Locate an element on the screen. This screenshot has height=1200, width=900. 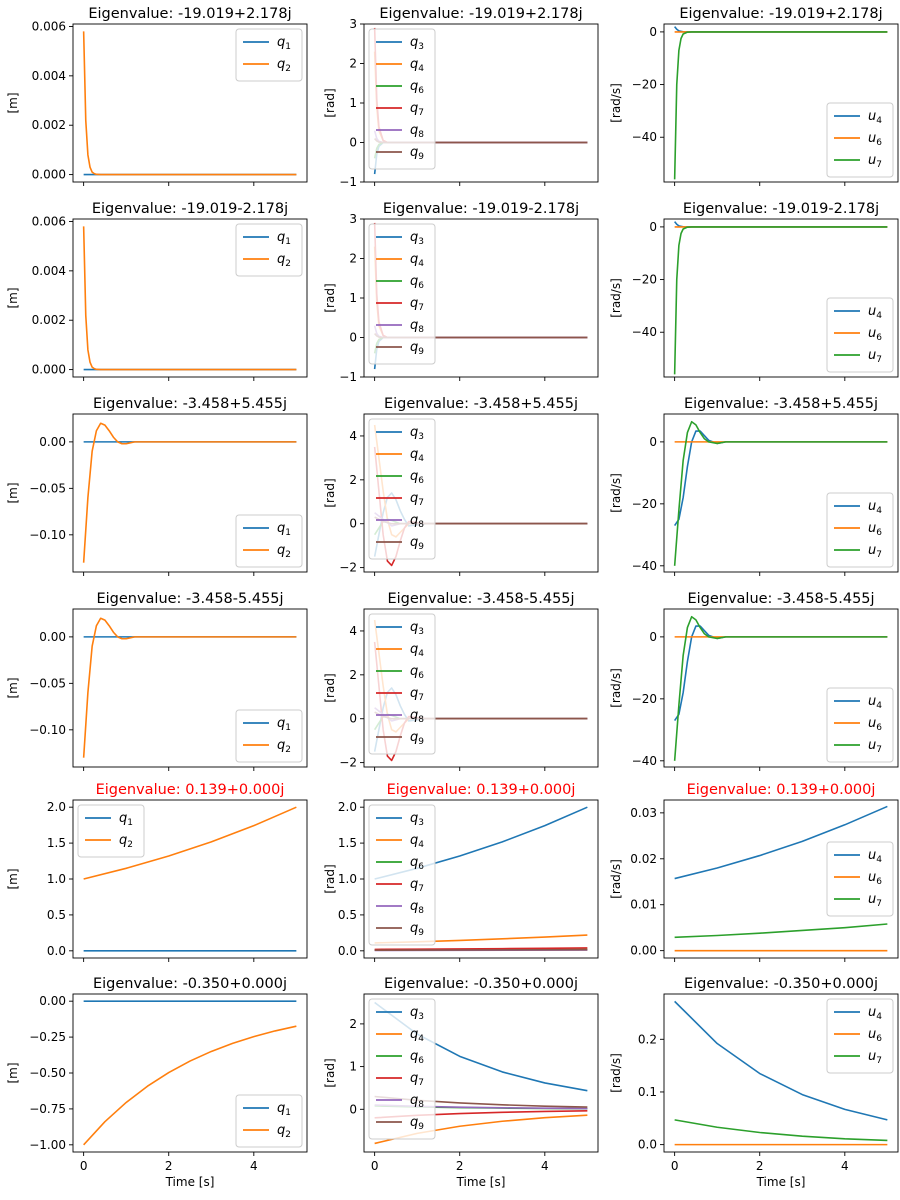
x-tick-label: 4 is located at coordinates (254, 1166).